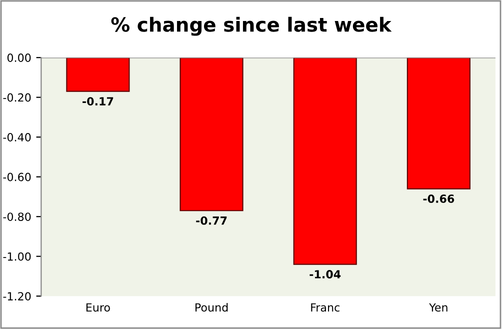 The height and width of the screenshot is (329, 502). I want to click on y-tick-label: 0.00, so click(19, 58).